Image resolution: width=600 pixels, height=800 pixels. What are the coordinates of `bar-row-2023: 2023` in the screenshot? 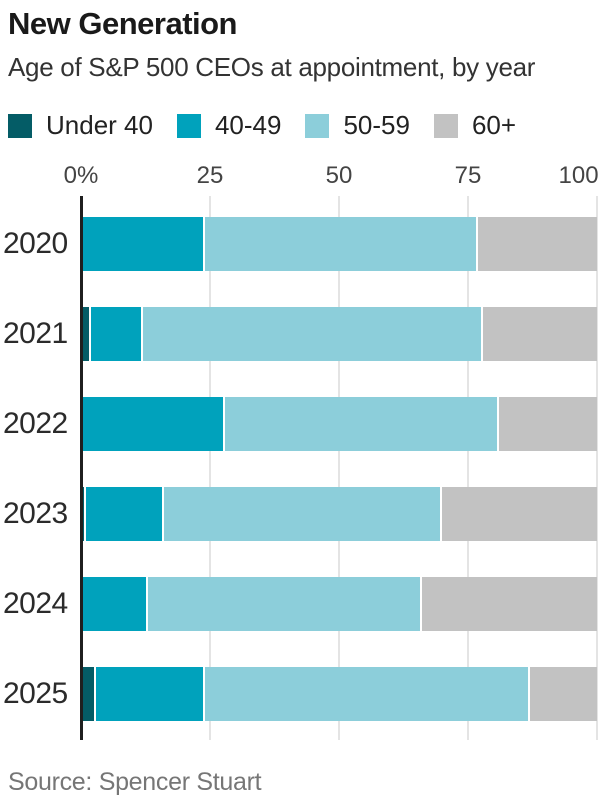 It's located at (300, 514).